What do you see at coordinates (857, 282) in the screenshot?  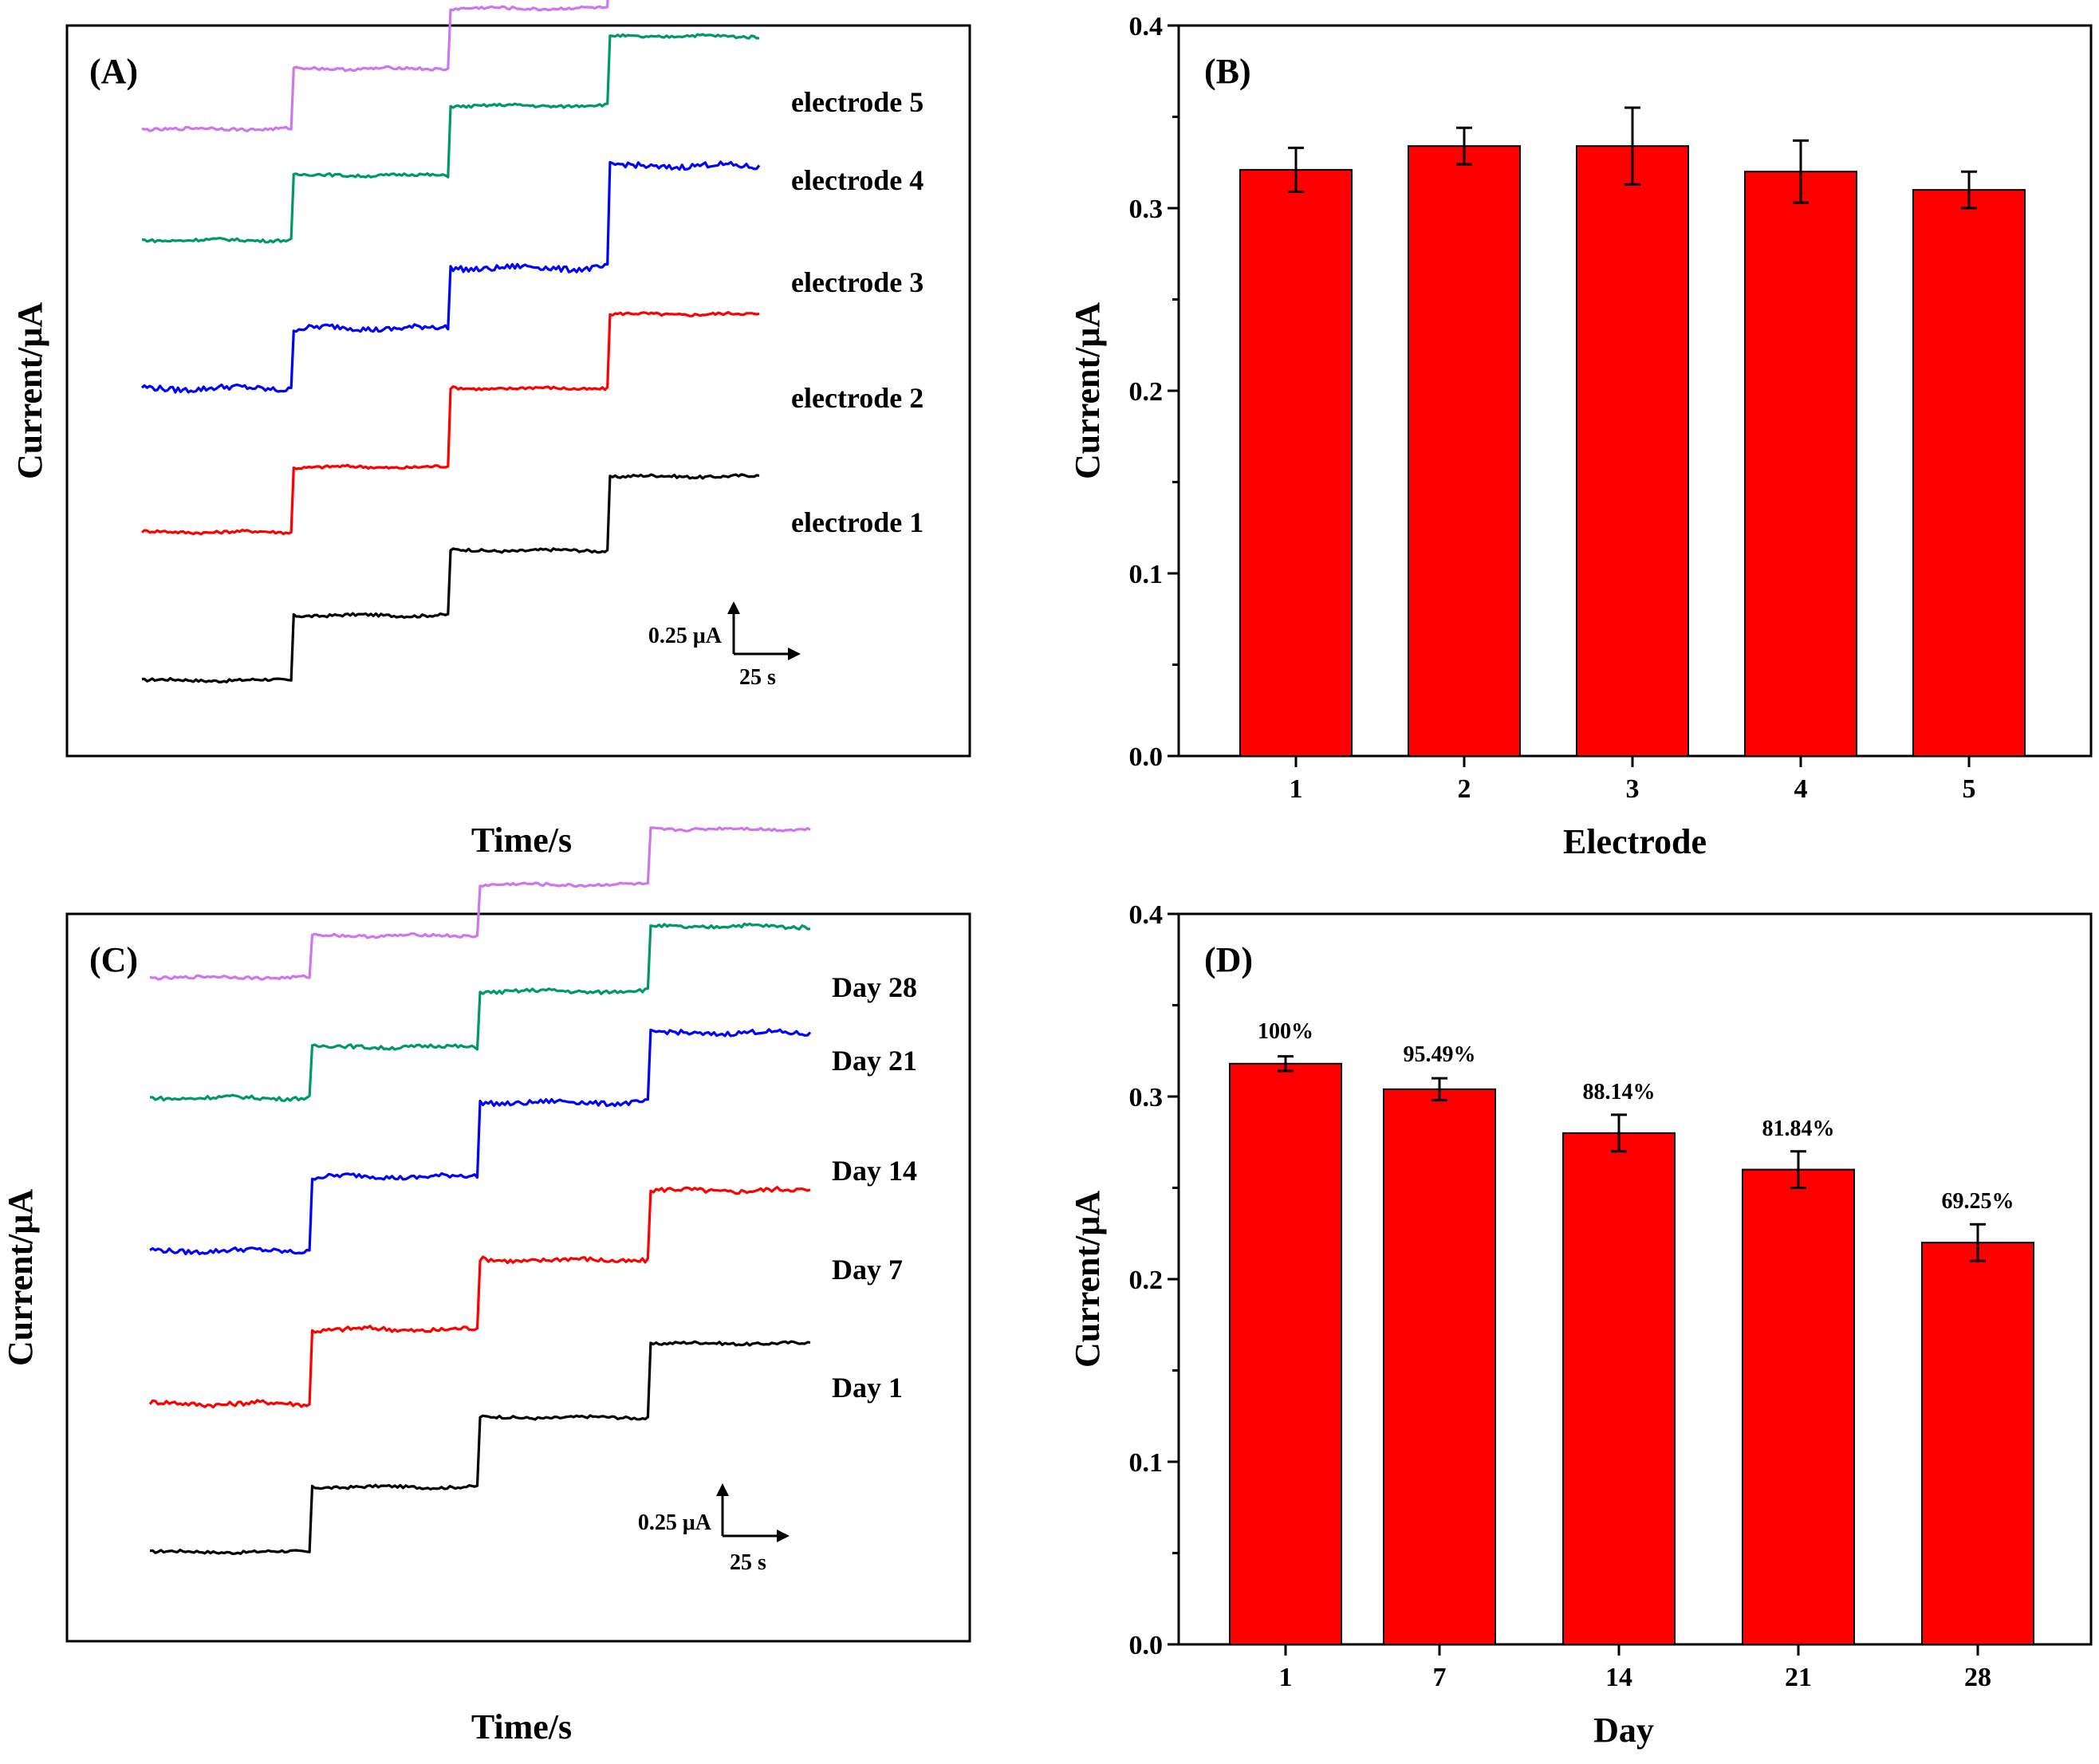 I see `trace-label-electrode-3: electrode 3` at bounding box center [857, 282].